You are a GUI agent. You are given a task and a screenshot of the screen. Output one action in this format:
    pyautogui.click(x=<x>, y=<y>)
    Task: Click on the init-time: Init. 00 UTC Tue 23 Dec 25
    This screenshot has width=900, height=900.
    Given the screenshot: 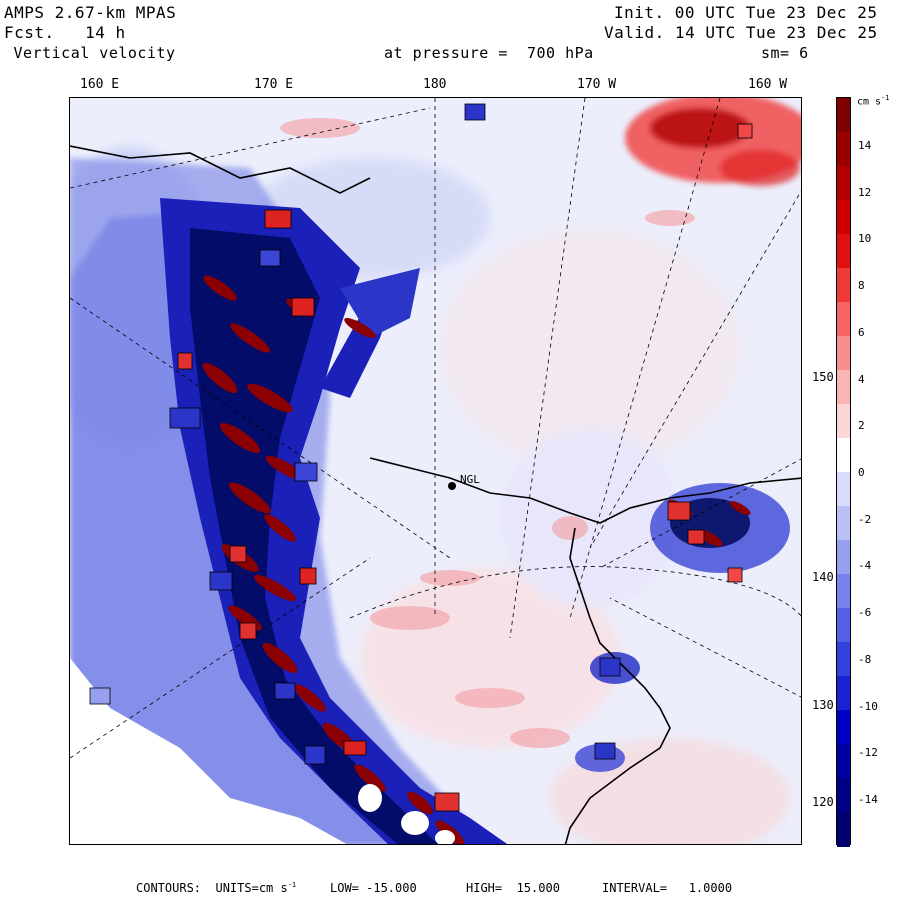 What is the action you would take?
    pyautogui.click(x=746, y=12)
    